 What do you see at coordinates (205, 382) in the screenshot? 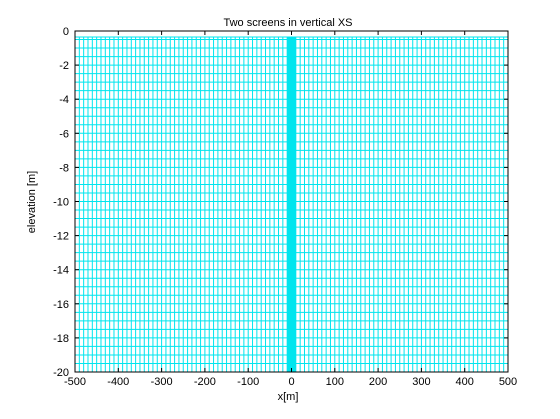
I see `x-tick-label: -200` at bounding box center [205, 382].